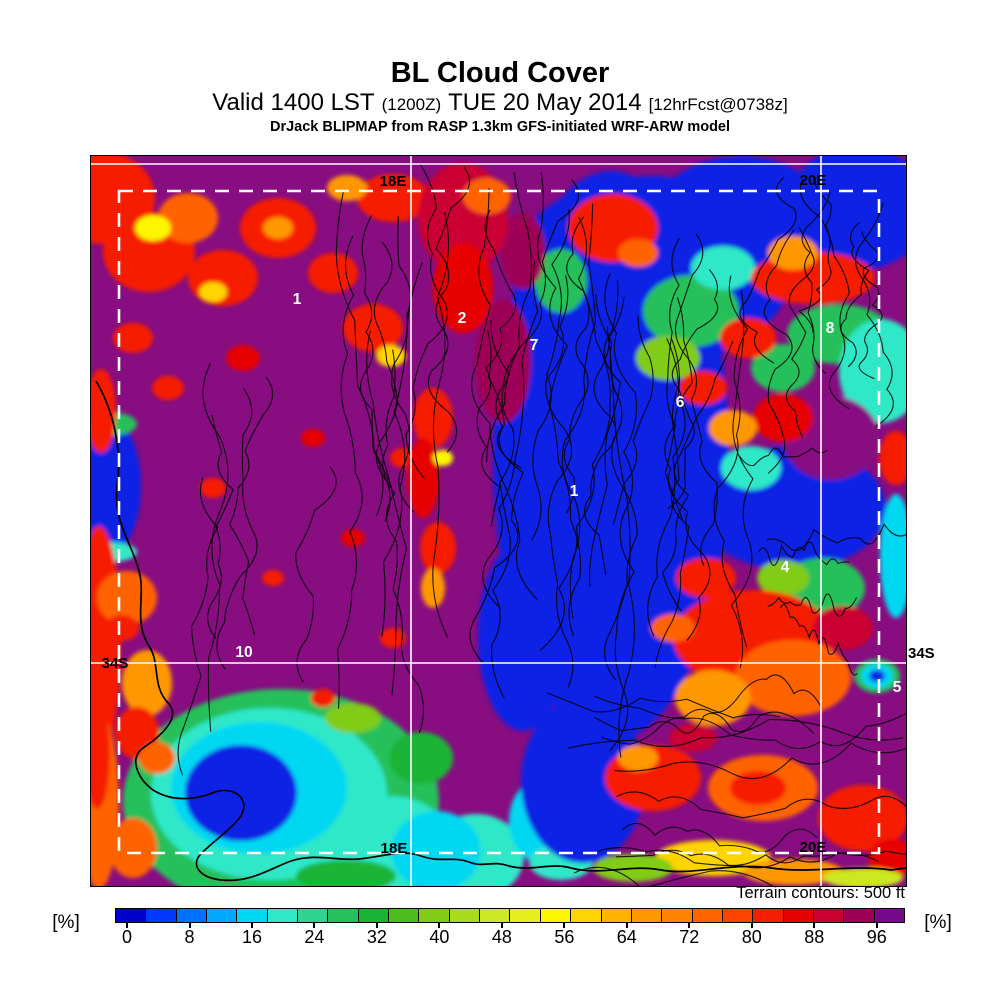  Describe the element at coordinates (376, 937) in the screenshot. I see `colorbar-tick-label: 32` at that location.